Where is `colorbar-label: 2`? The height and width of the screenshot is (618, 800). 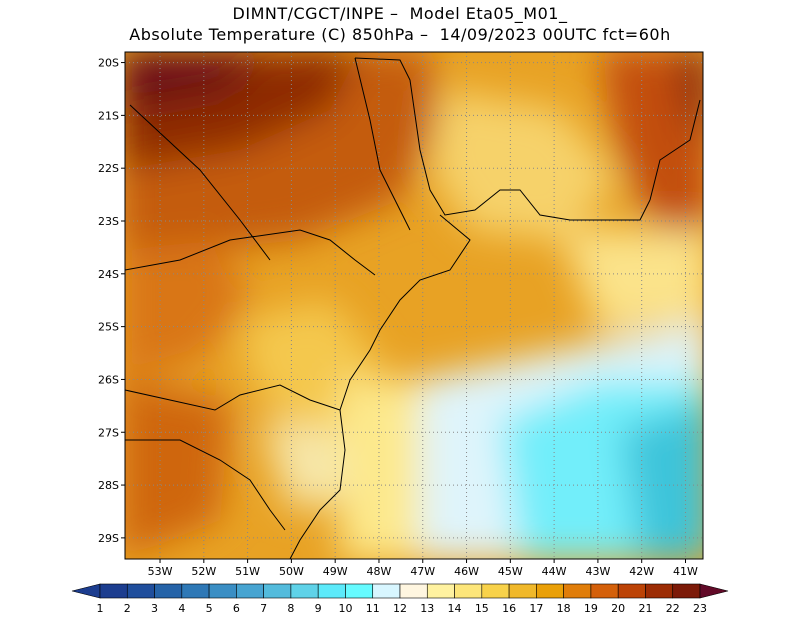 colorbar-label: 2 is located at coordinates (127, 608).